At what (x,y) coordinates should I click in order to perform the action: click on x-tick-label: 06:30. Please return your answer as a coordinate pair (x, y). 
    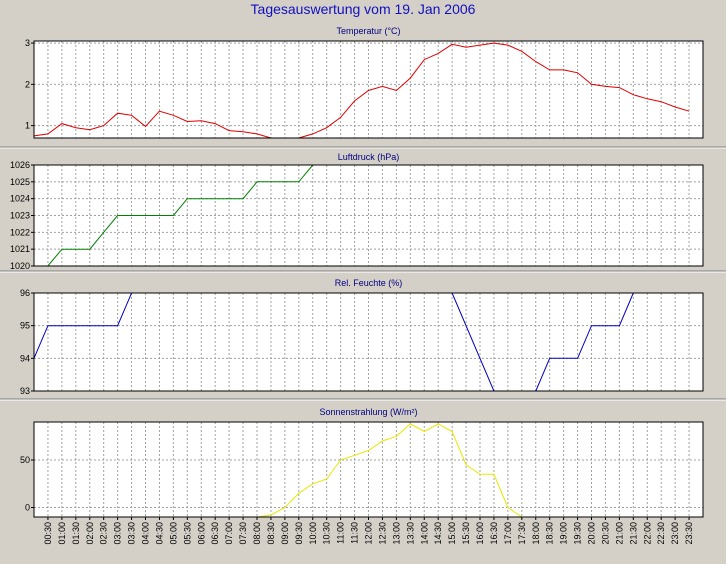
    Looking at the image, I should click on (215, 533).